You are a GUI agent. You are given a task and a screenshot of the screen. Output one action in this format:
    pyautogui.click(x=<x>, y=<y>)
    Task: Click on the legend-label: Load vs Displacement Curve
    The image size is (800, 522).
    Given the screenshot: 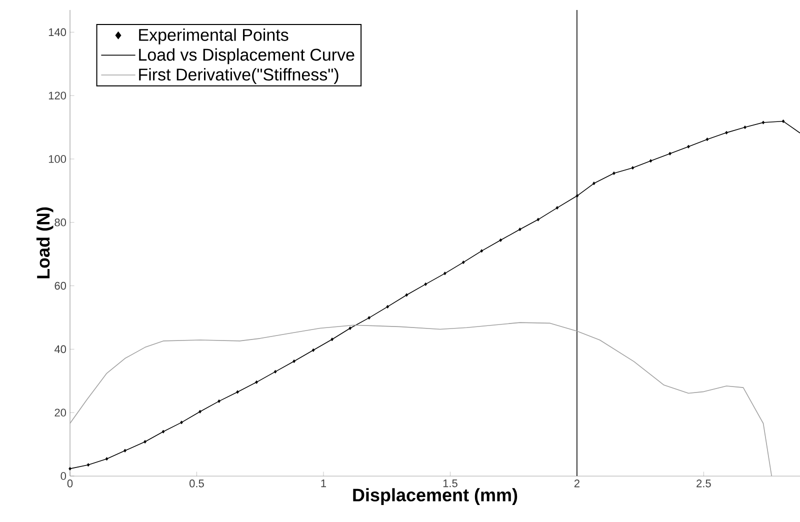 What is the action you would take?
    pyautogui.click(x=246, y=56)
    